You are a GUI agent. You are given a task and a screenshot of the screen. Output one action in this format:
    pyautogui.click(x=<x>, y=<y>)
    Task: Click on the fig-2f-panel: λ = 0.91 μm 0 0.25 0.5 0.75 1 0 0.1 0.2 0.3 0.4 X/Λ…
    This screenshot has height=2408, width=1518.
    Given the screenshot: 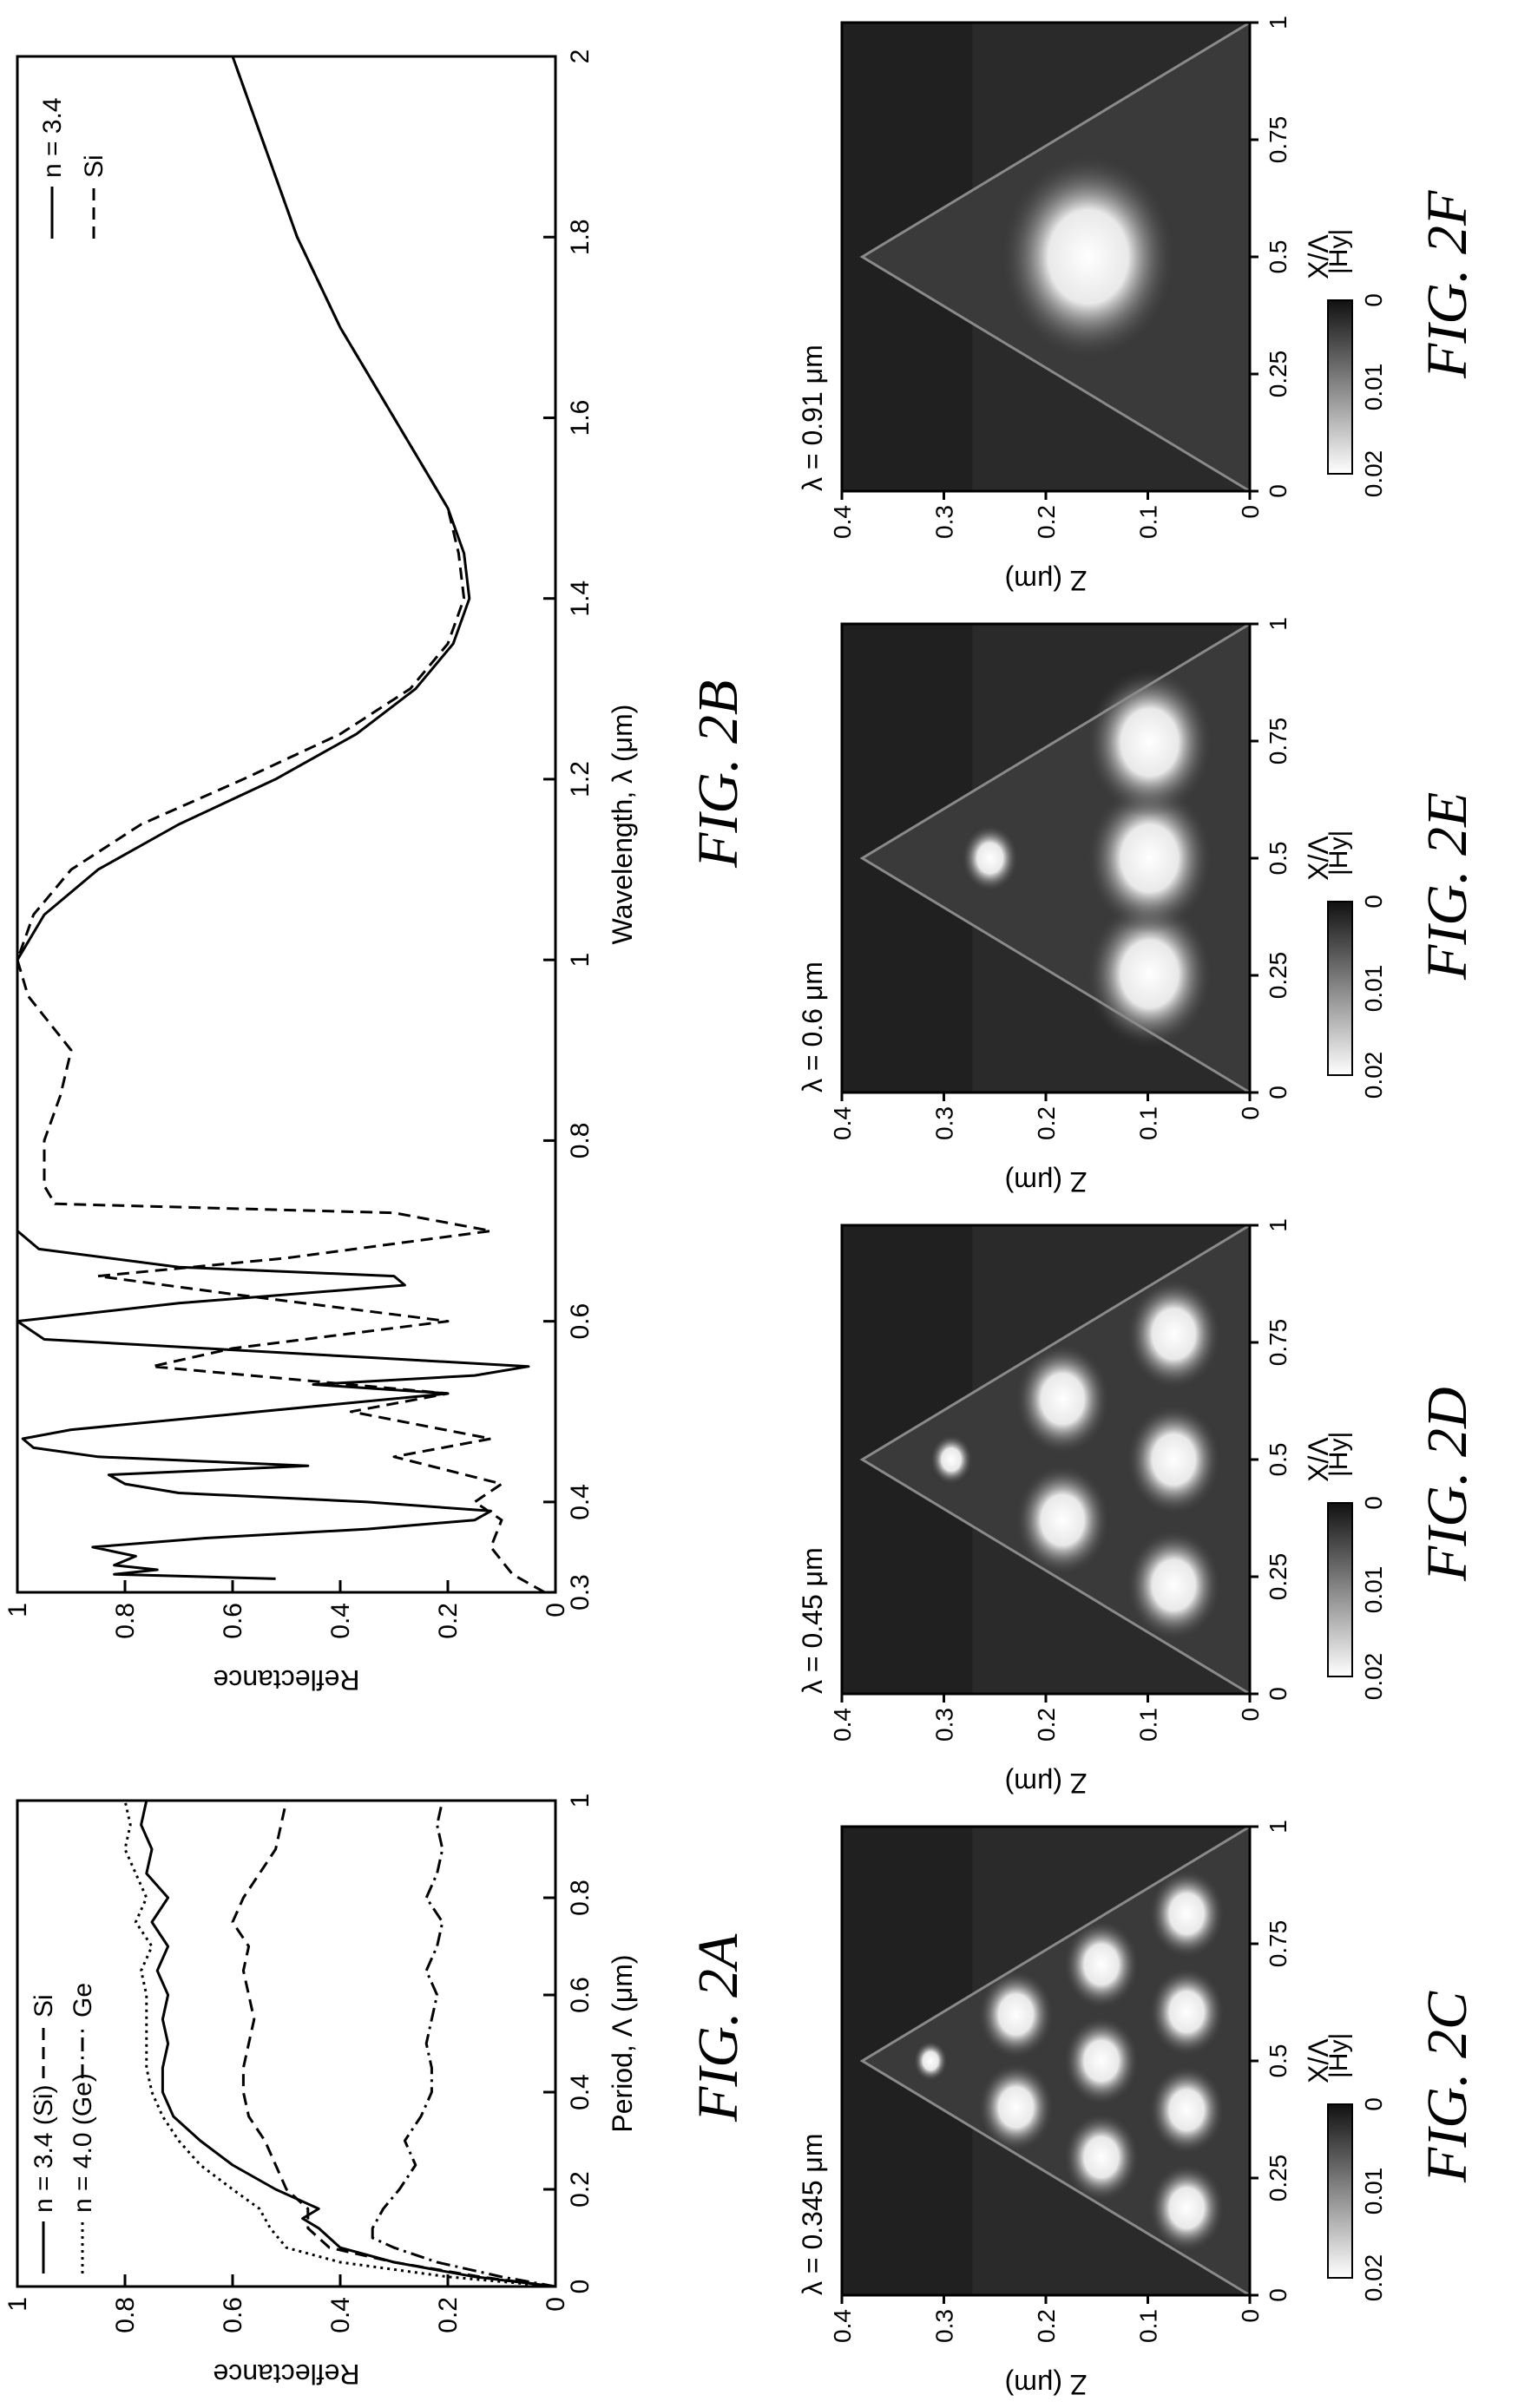 What is the action you would take?
    pyautogui.click(x=1149, y=303)
    